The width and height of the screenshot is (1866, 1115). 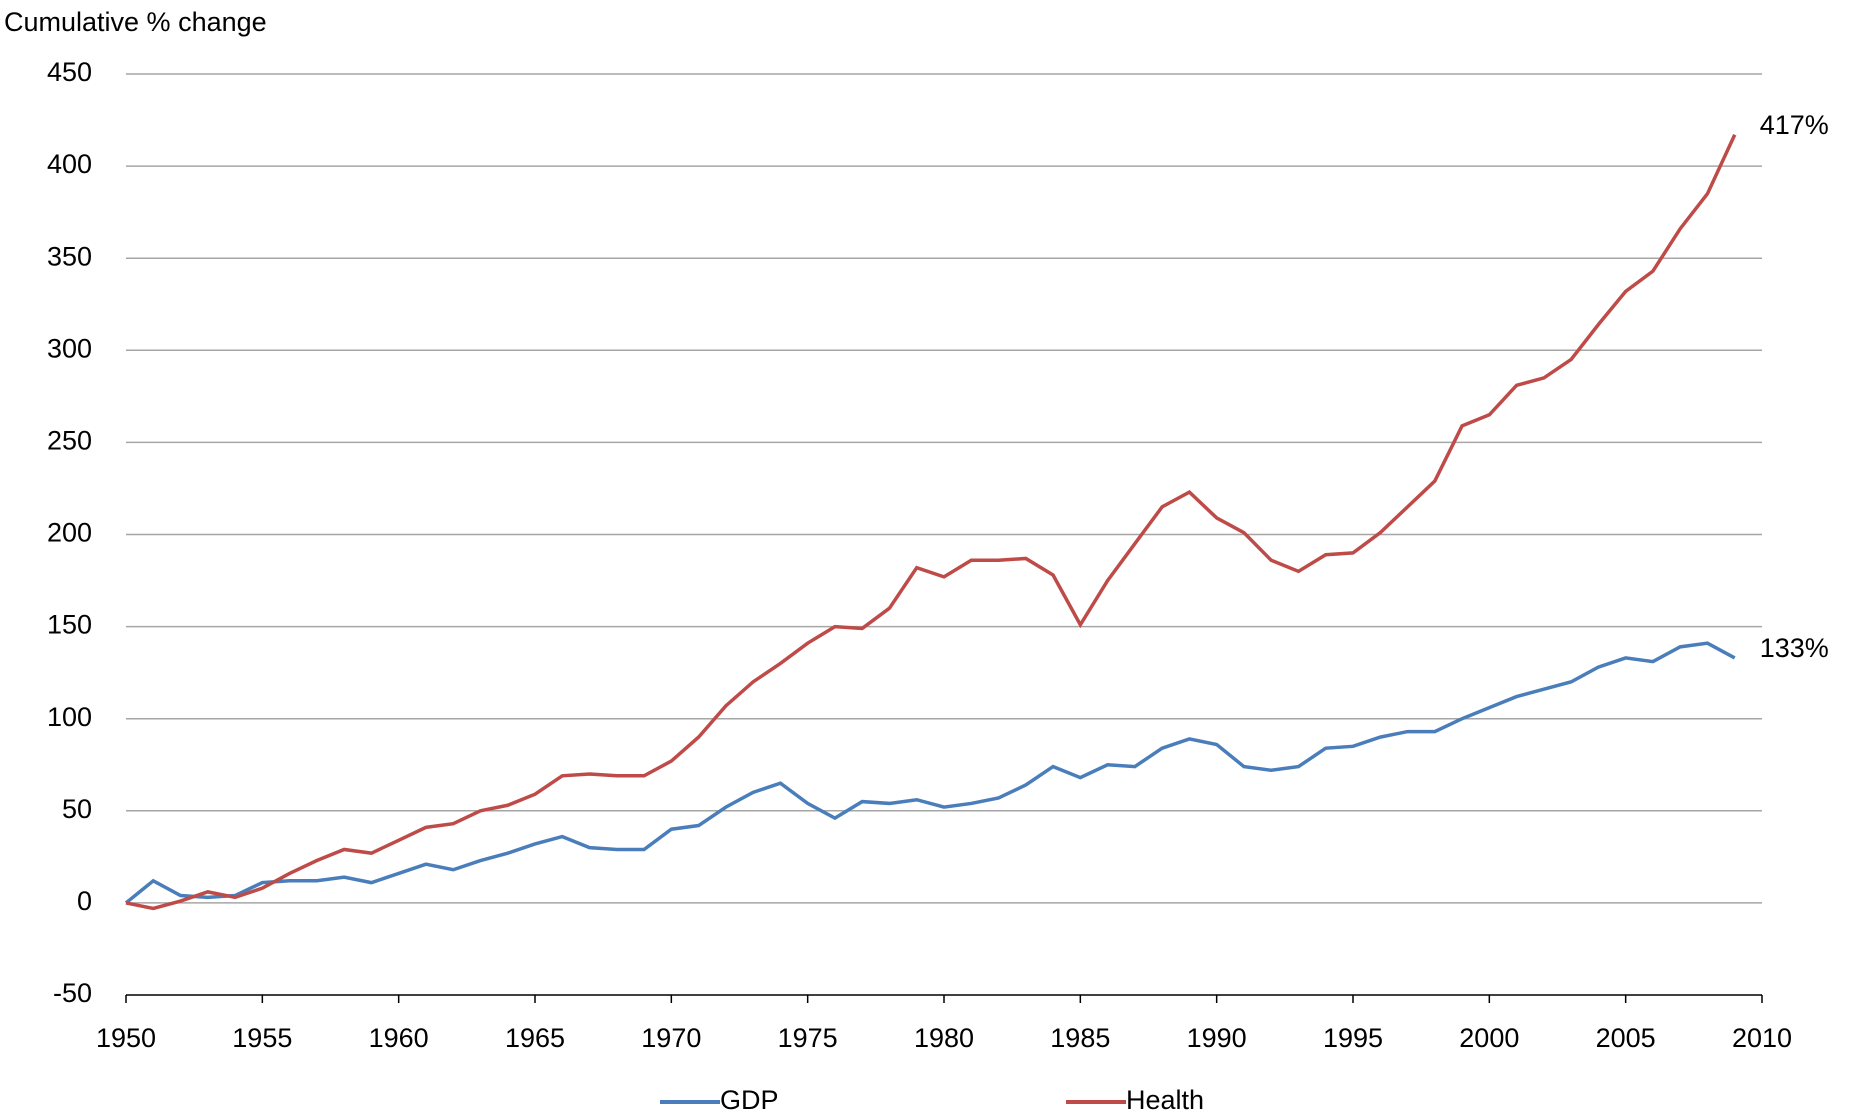 What do you see at coordinates (69, 72) in the screenshot?
I see `y-tick-label: 450` at bounding box center [69, 72].